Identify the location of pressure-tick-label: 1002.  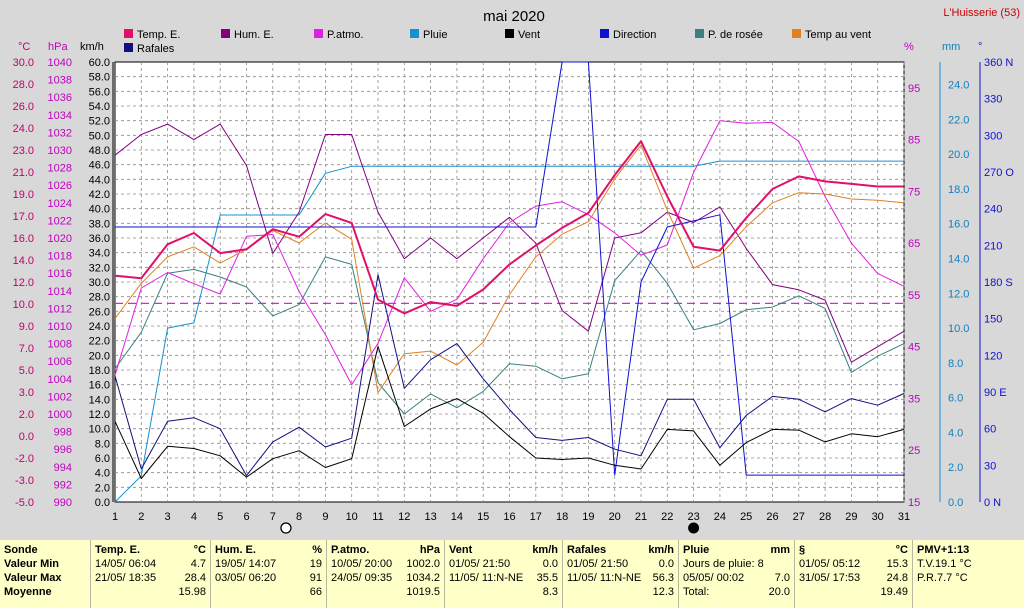
(60, 397).